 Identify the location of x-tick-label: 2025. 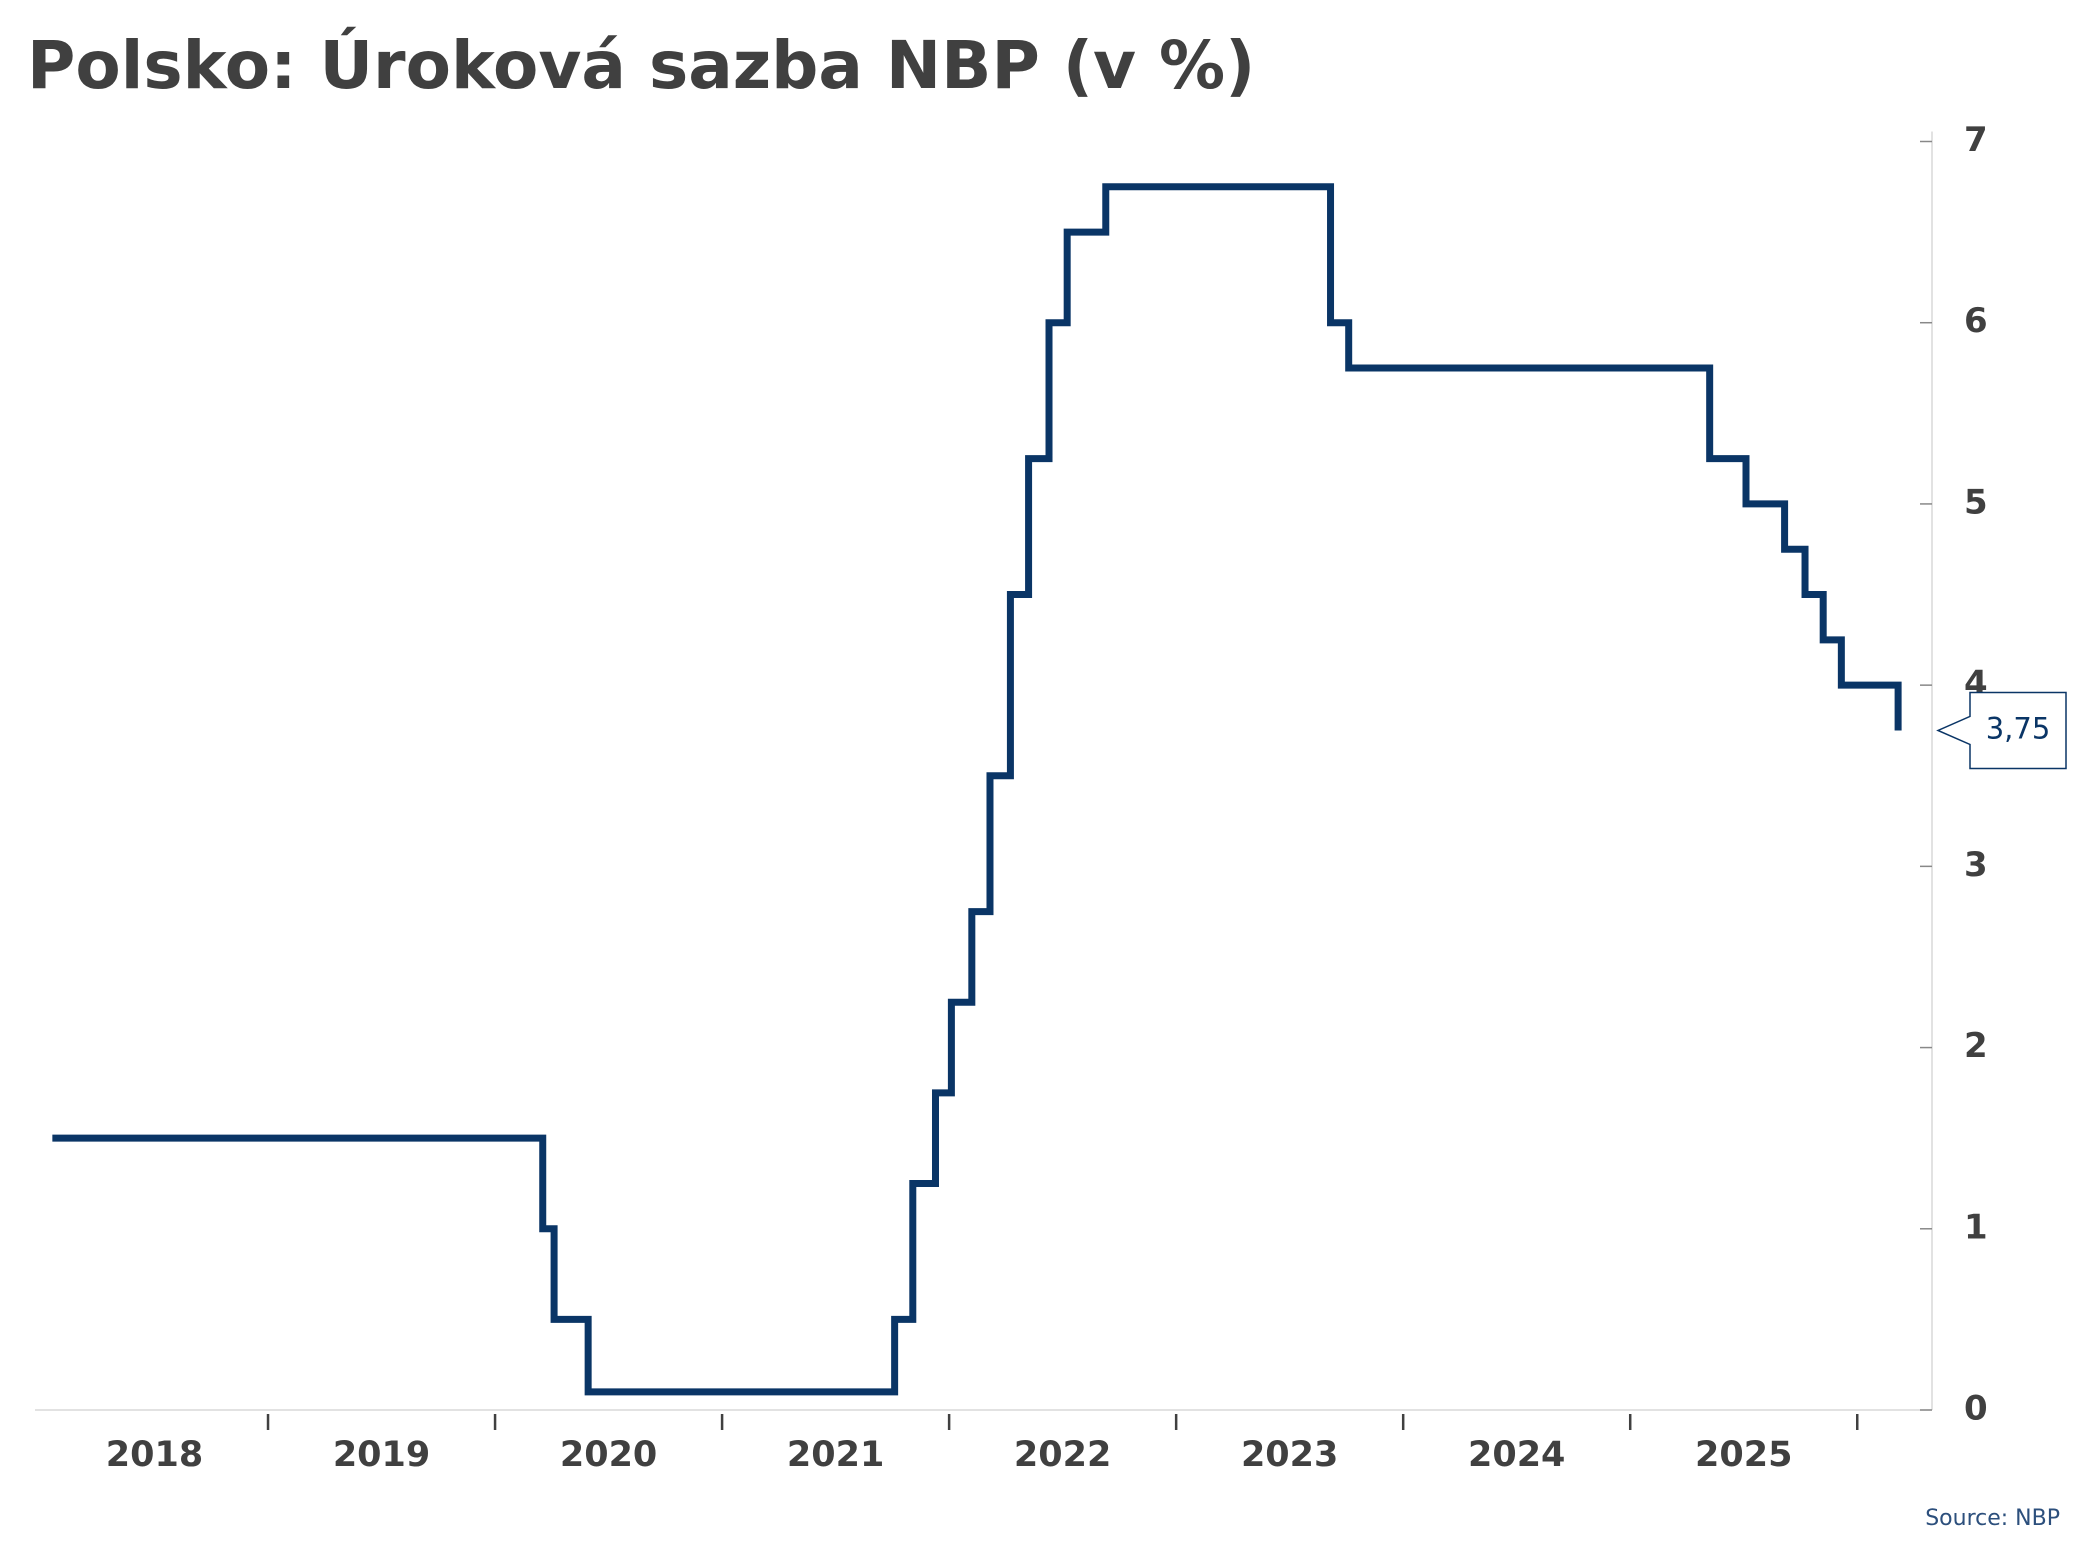
(1743, 1455).